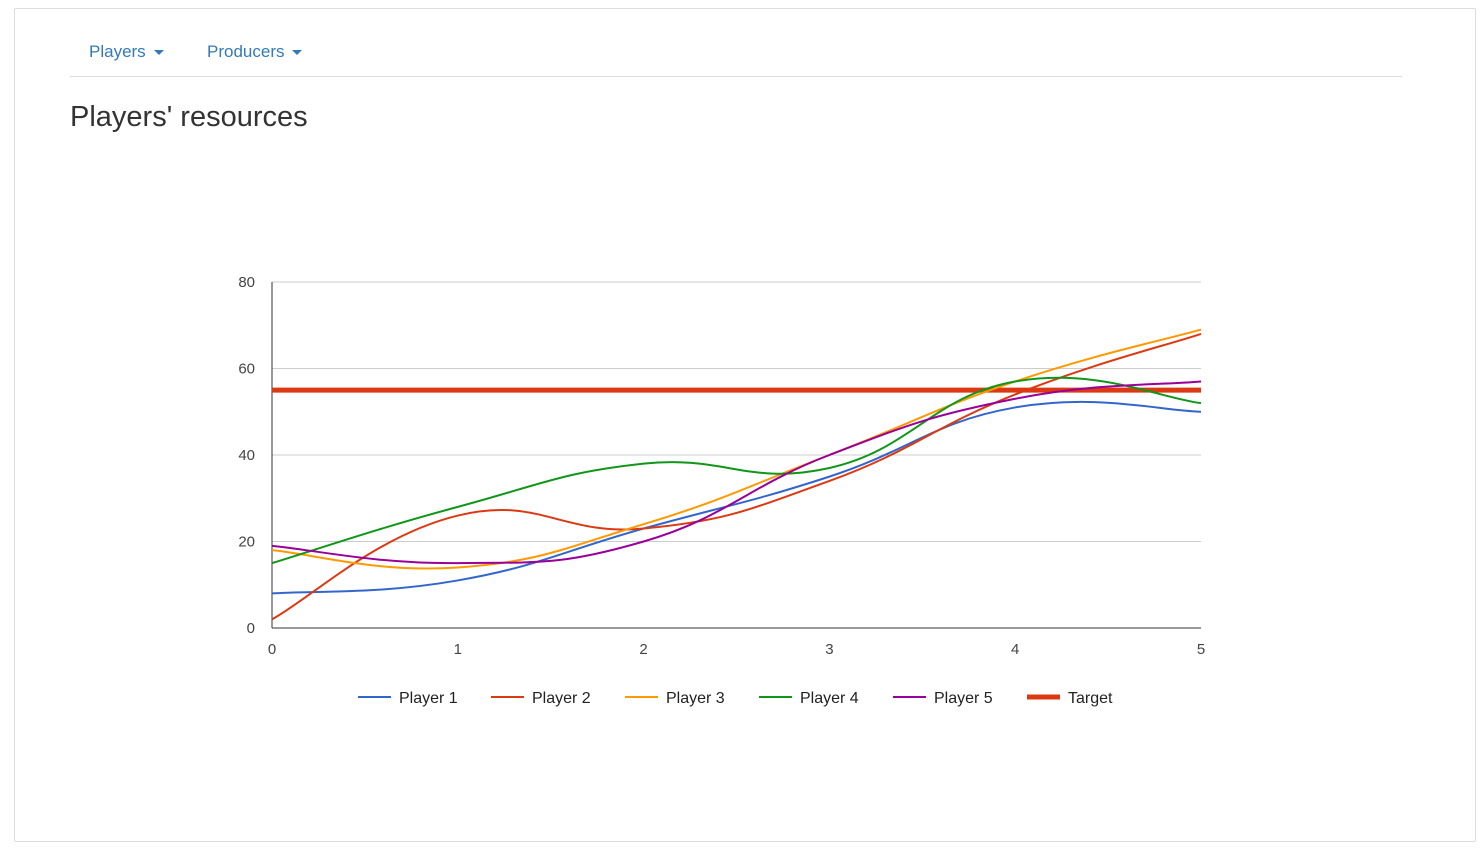 This screenshot has width=1484, height=851. Describe the element at coordinates (736, 52) in the screenshot. I see `top-nav: Players Producers` at that location.